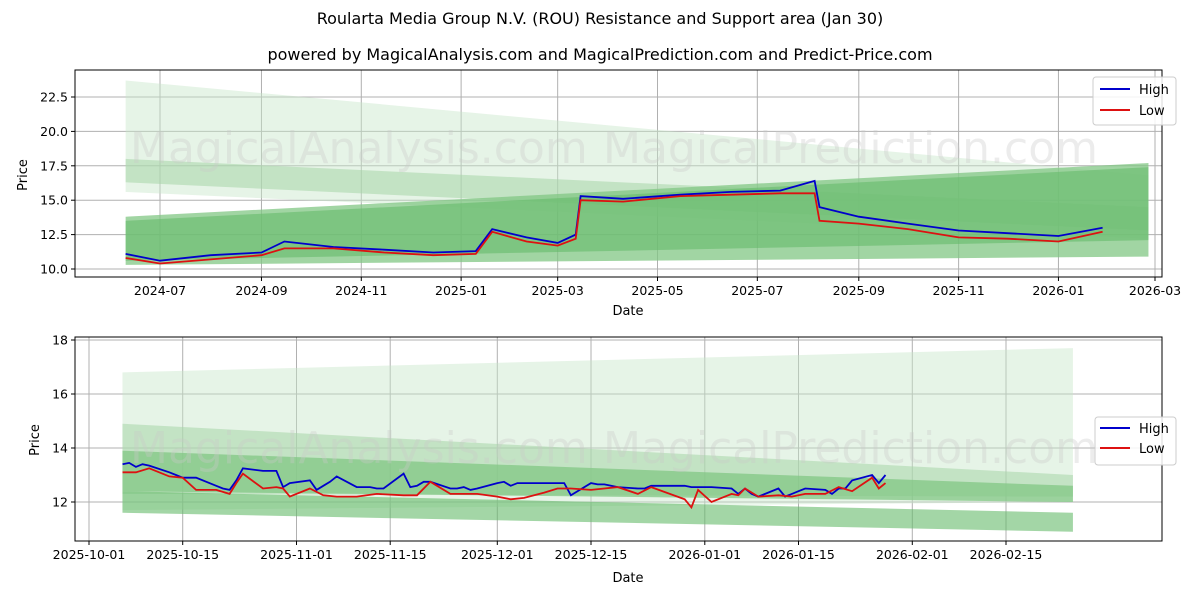 The image size is (1200, 600). What do you see at coordinates (54, 97) in the screenshot?
I see `y-tick-label: 22.5` at bounding box center [54, 97].